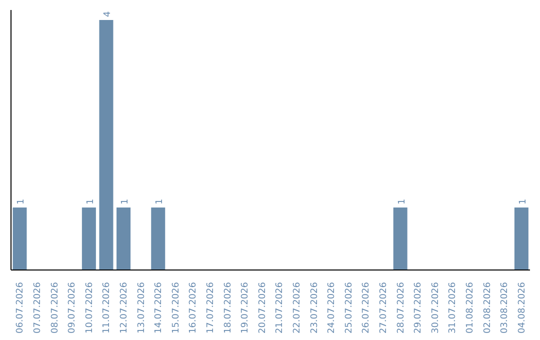  I want to click on x-tick-label: 01.08.2026, so click(470, 308).